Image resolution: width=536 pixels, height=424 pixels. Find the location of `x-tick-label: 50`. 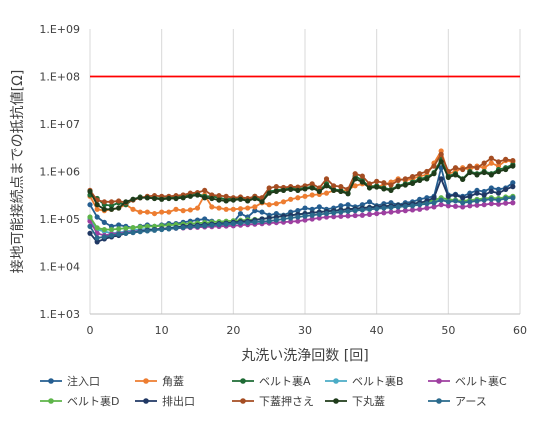

x-tick-label: 50 is located at coordinates (448, 330).